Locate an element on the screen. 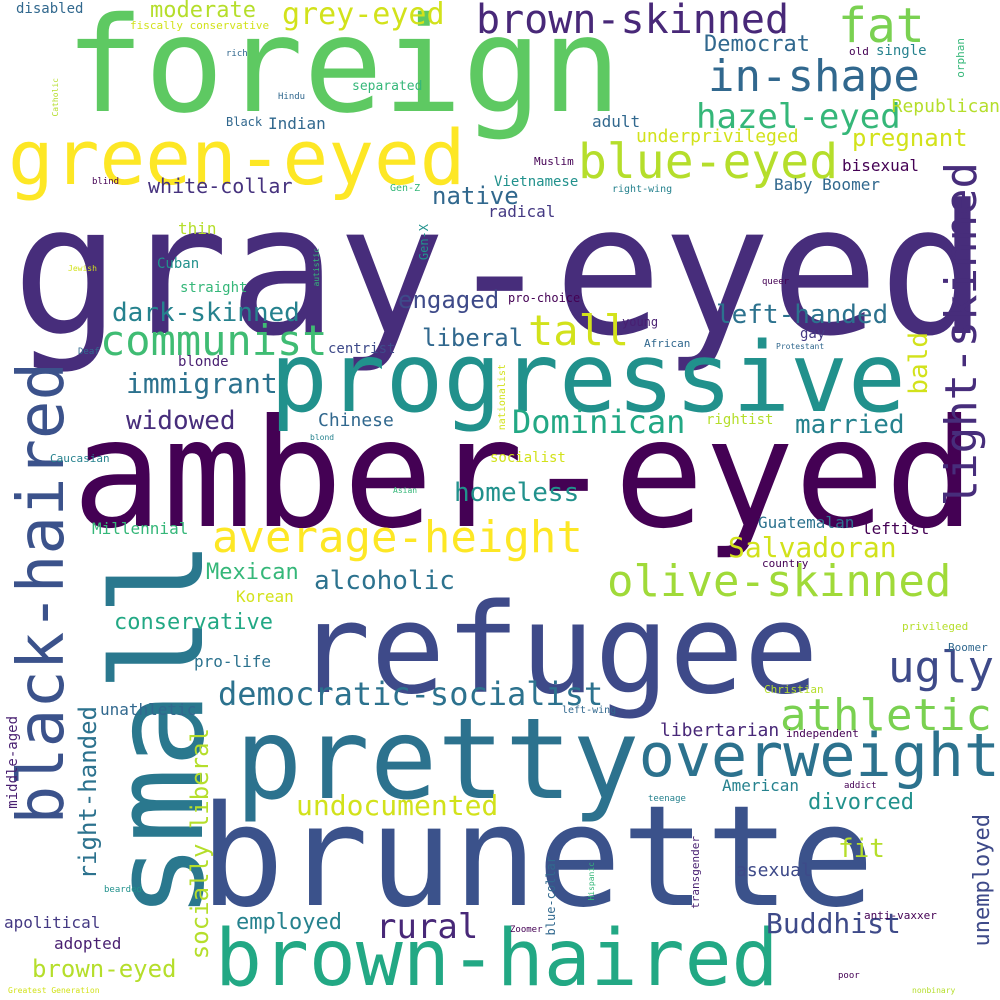  word-unemployed: unemployed is located at coordinates (982, 880).